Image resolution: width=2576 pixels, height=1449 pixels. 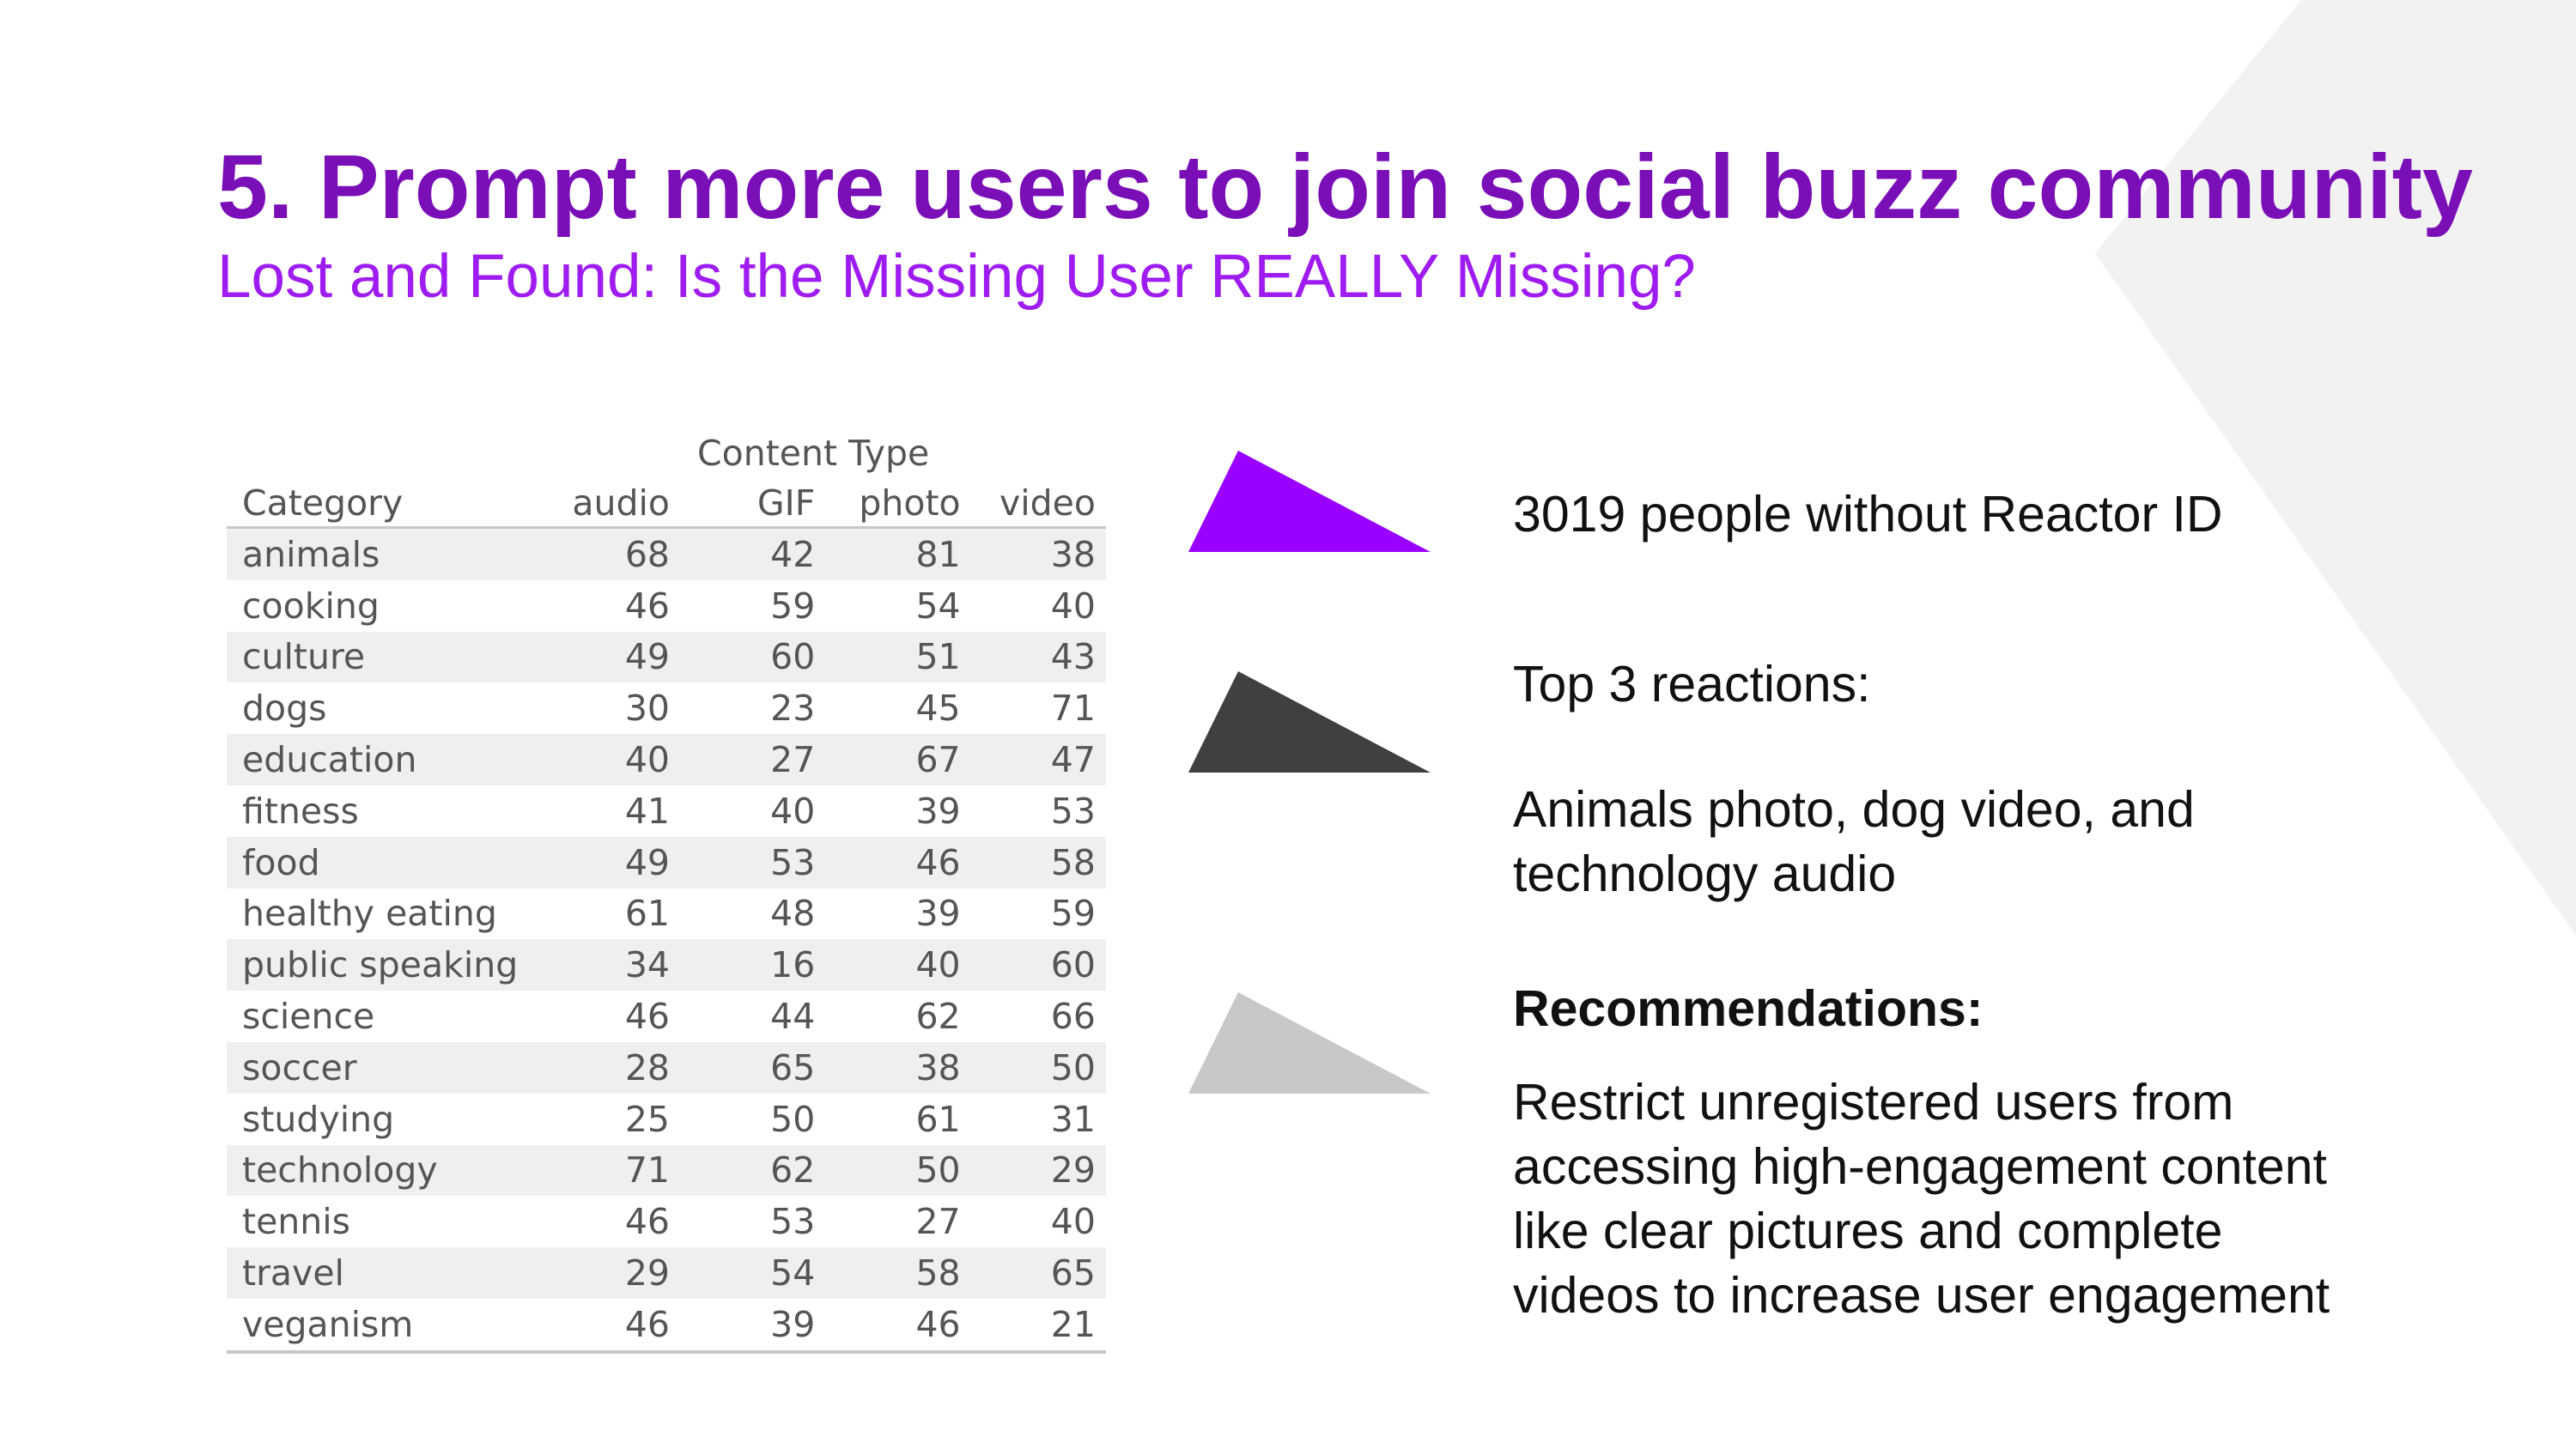 I want to click on value-cell: 29, so click(x=647, y=1273).